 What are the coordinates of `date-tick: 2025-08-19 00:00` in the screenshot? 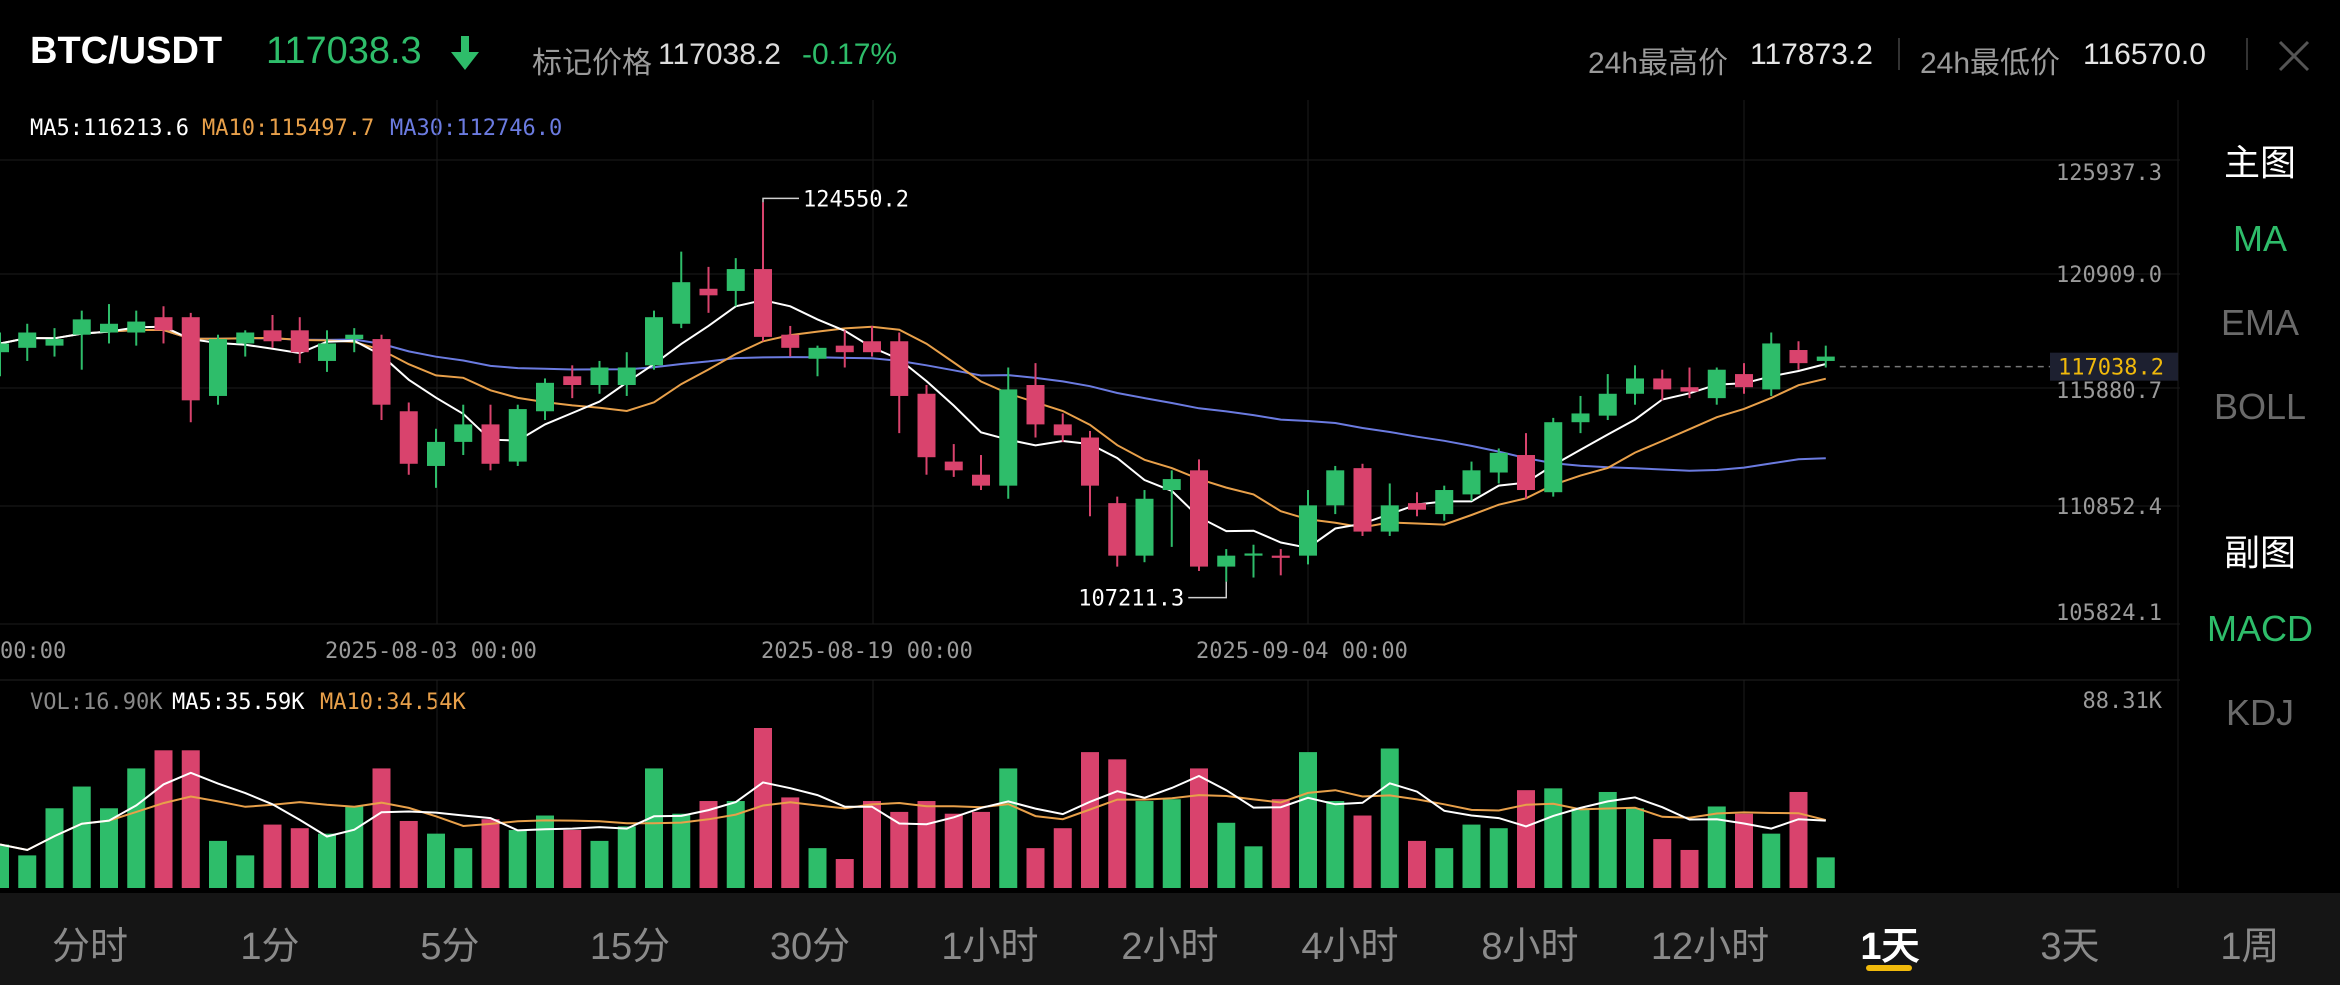 It's located at (867, 651).